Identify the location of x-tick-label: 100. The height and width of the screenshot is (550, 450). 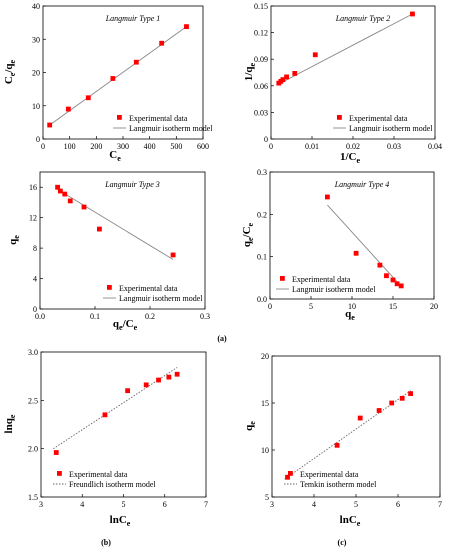
(70, 146).